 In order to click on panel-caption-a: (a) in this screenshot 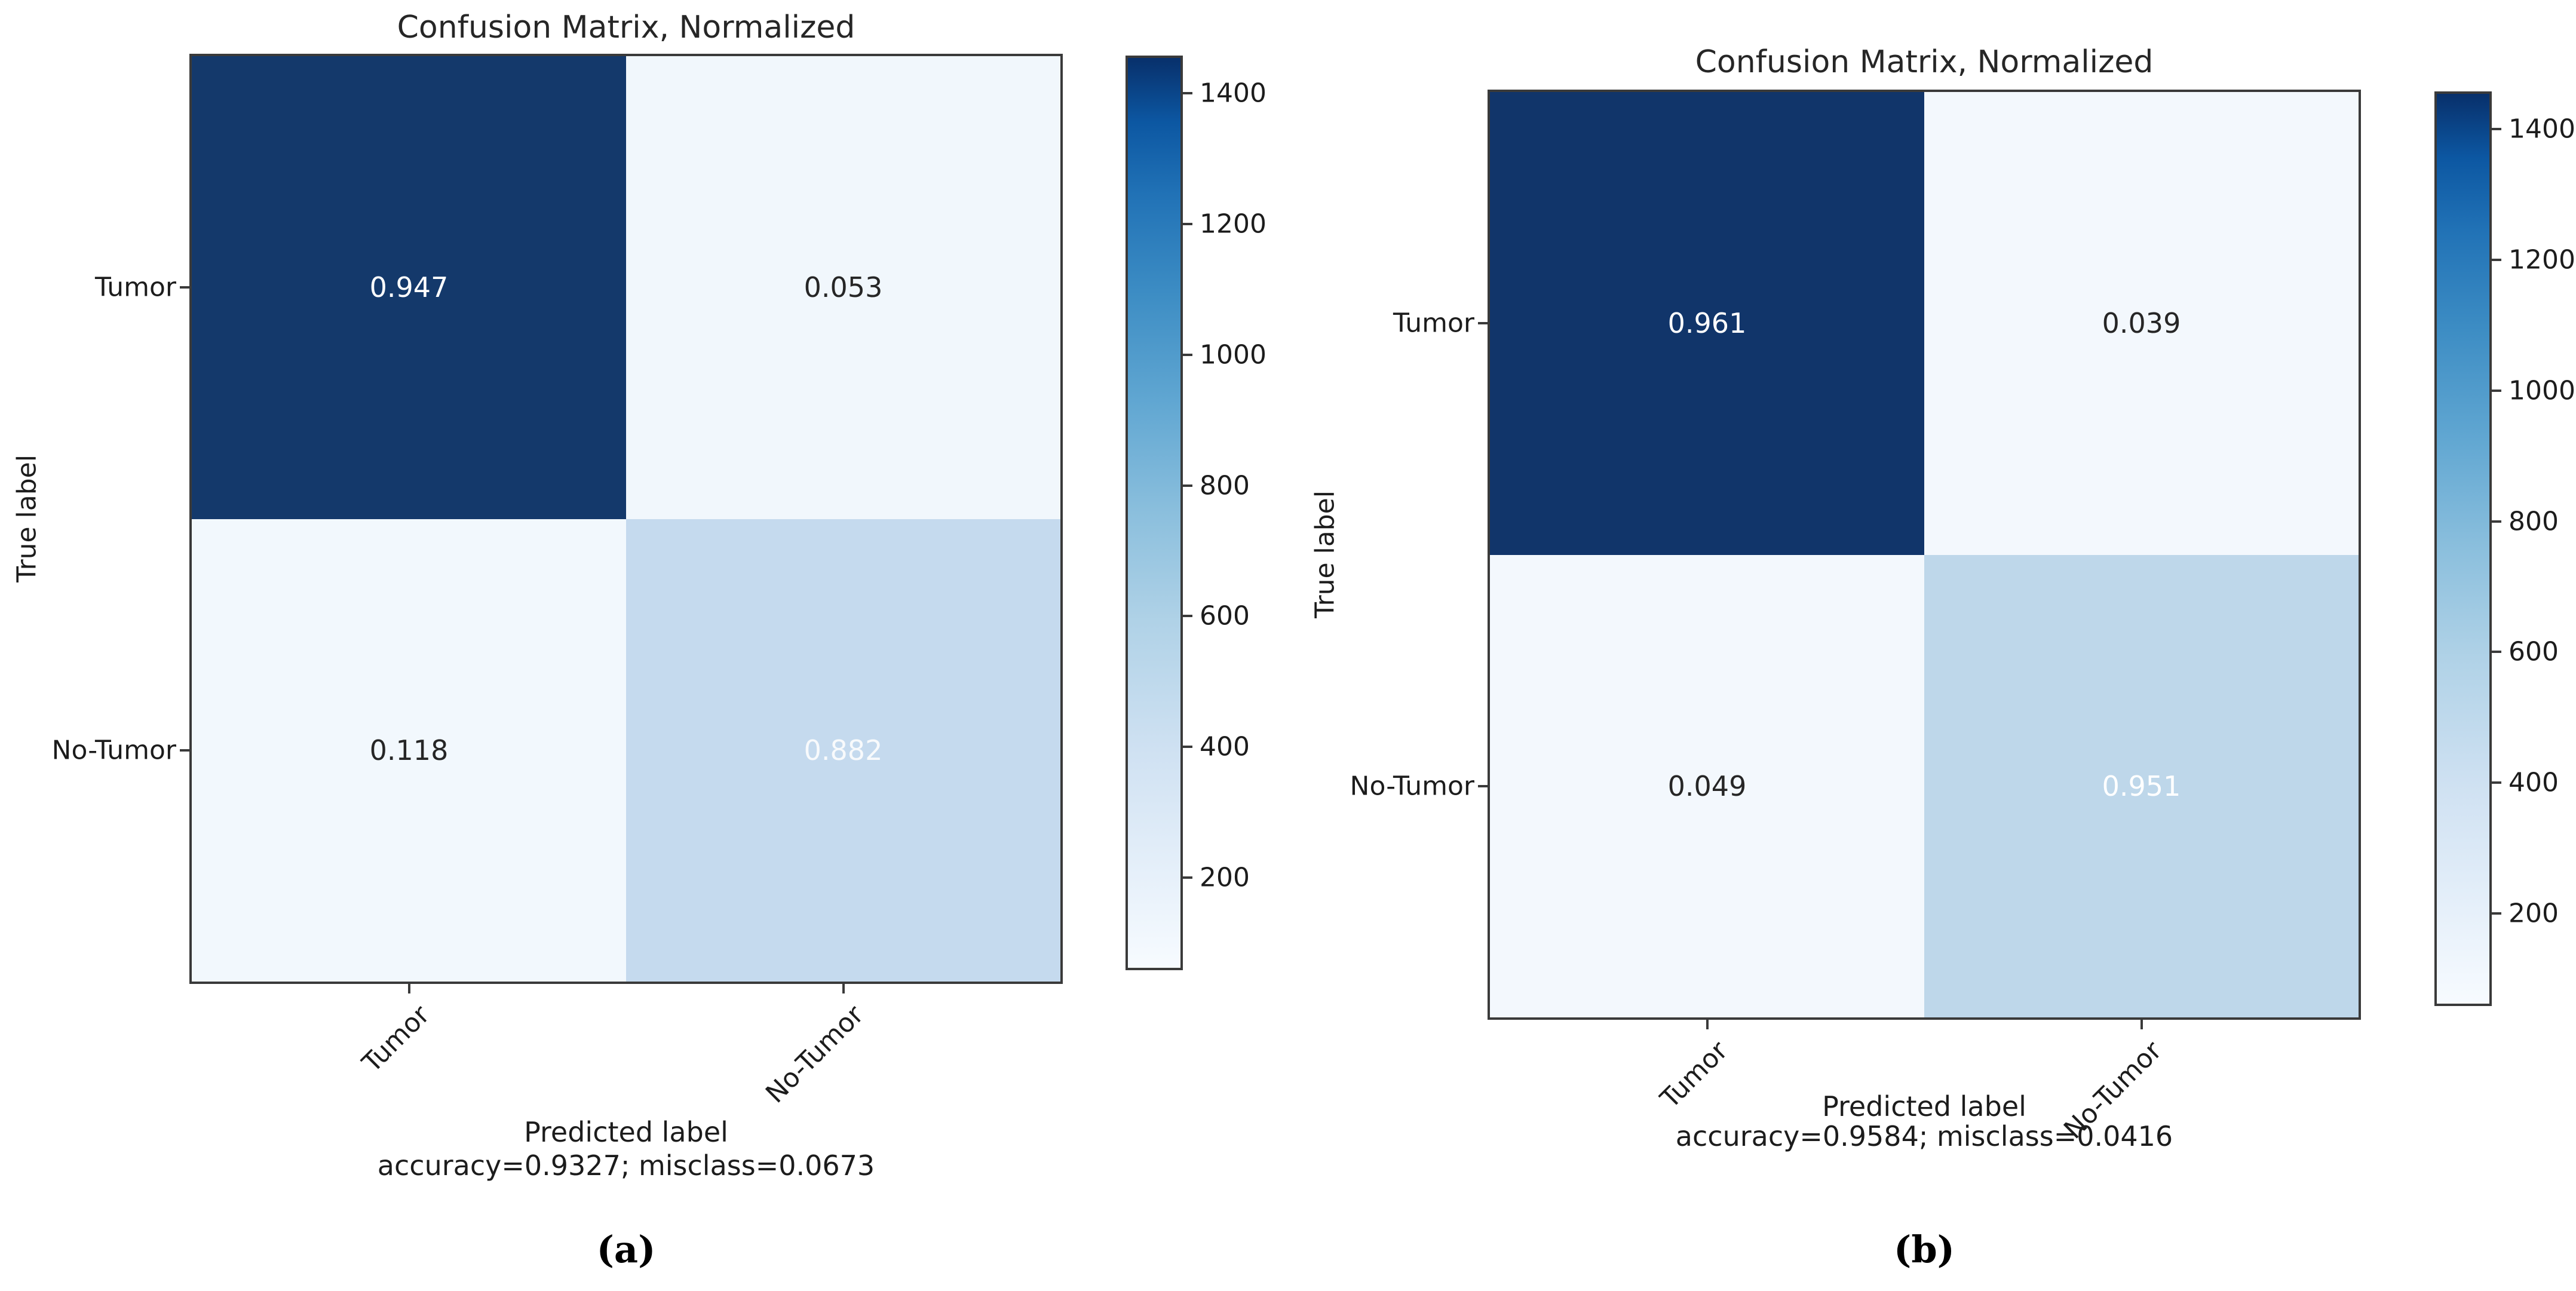, I will do `click(626, 1249)`.